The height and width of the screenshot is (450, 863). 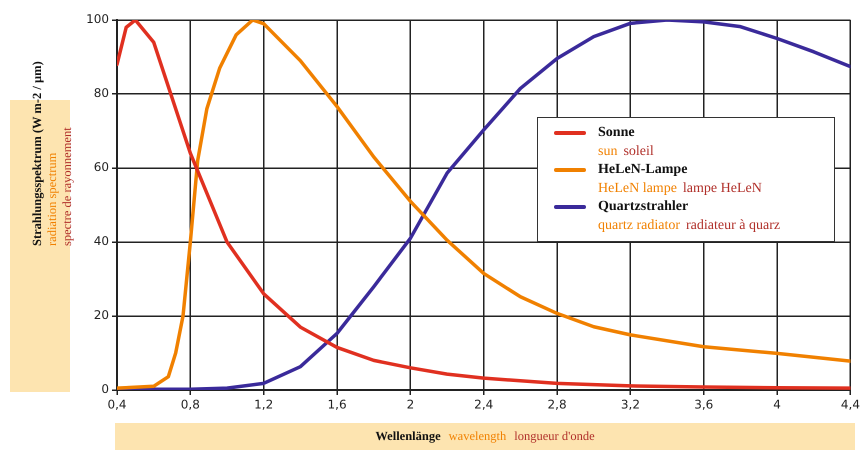 What do you see at coordinates (704, 404) in the screenshot?
I see `x-tick-label: 3,6` at bounding box center [704, 404].